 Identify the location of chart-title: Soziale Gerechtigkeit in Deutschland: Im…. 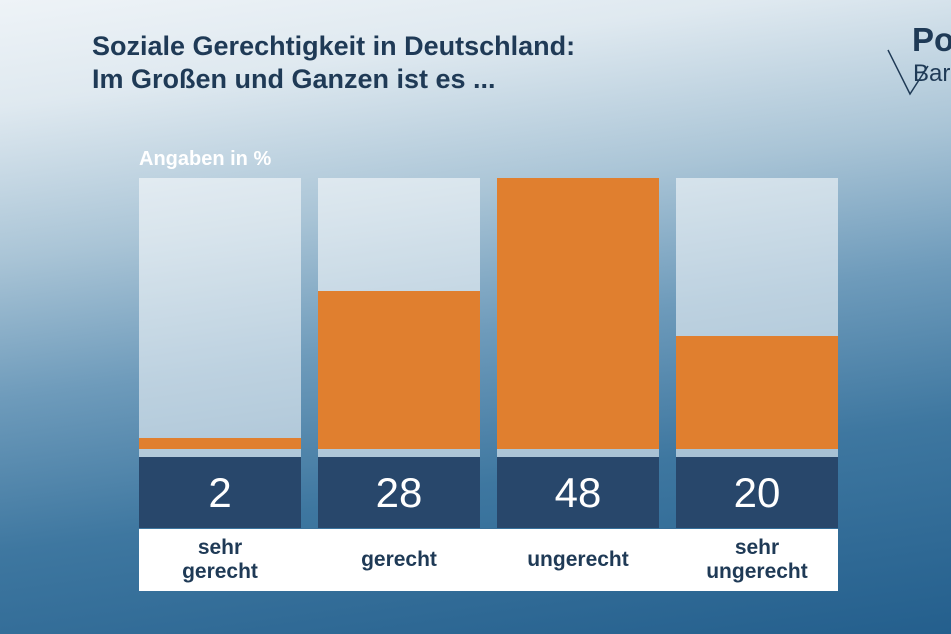
(333, 63).